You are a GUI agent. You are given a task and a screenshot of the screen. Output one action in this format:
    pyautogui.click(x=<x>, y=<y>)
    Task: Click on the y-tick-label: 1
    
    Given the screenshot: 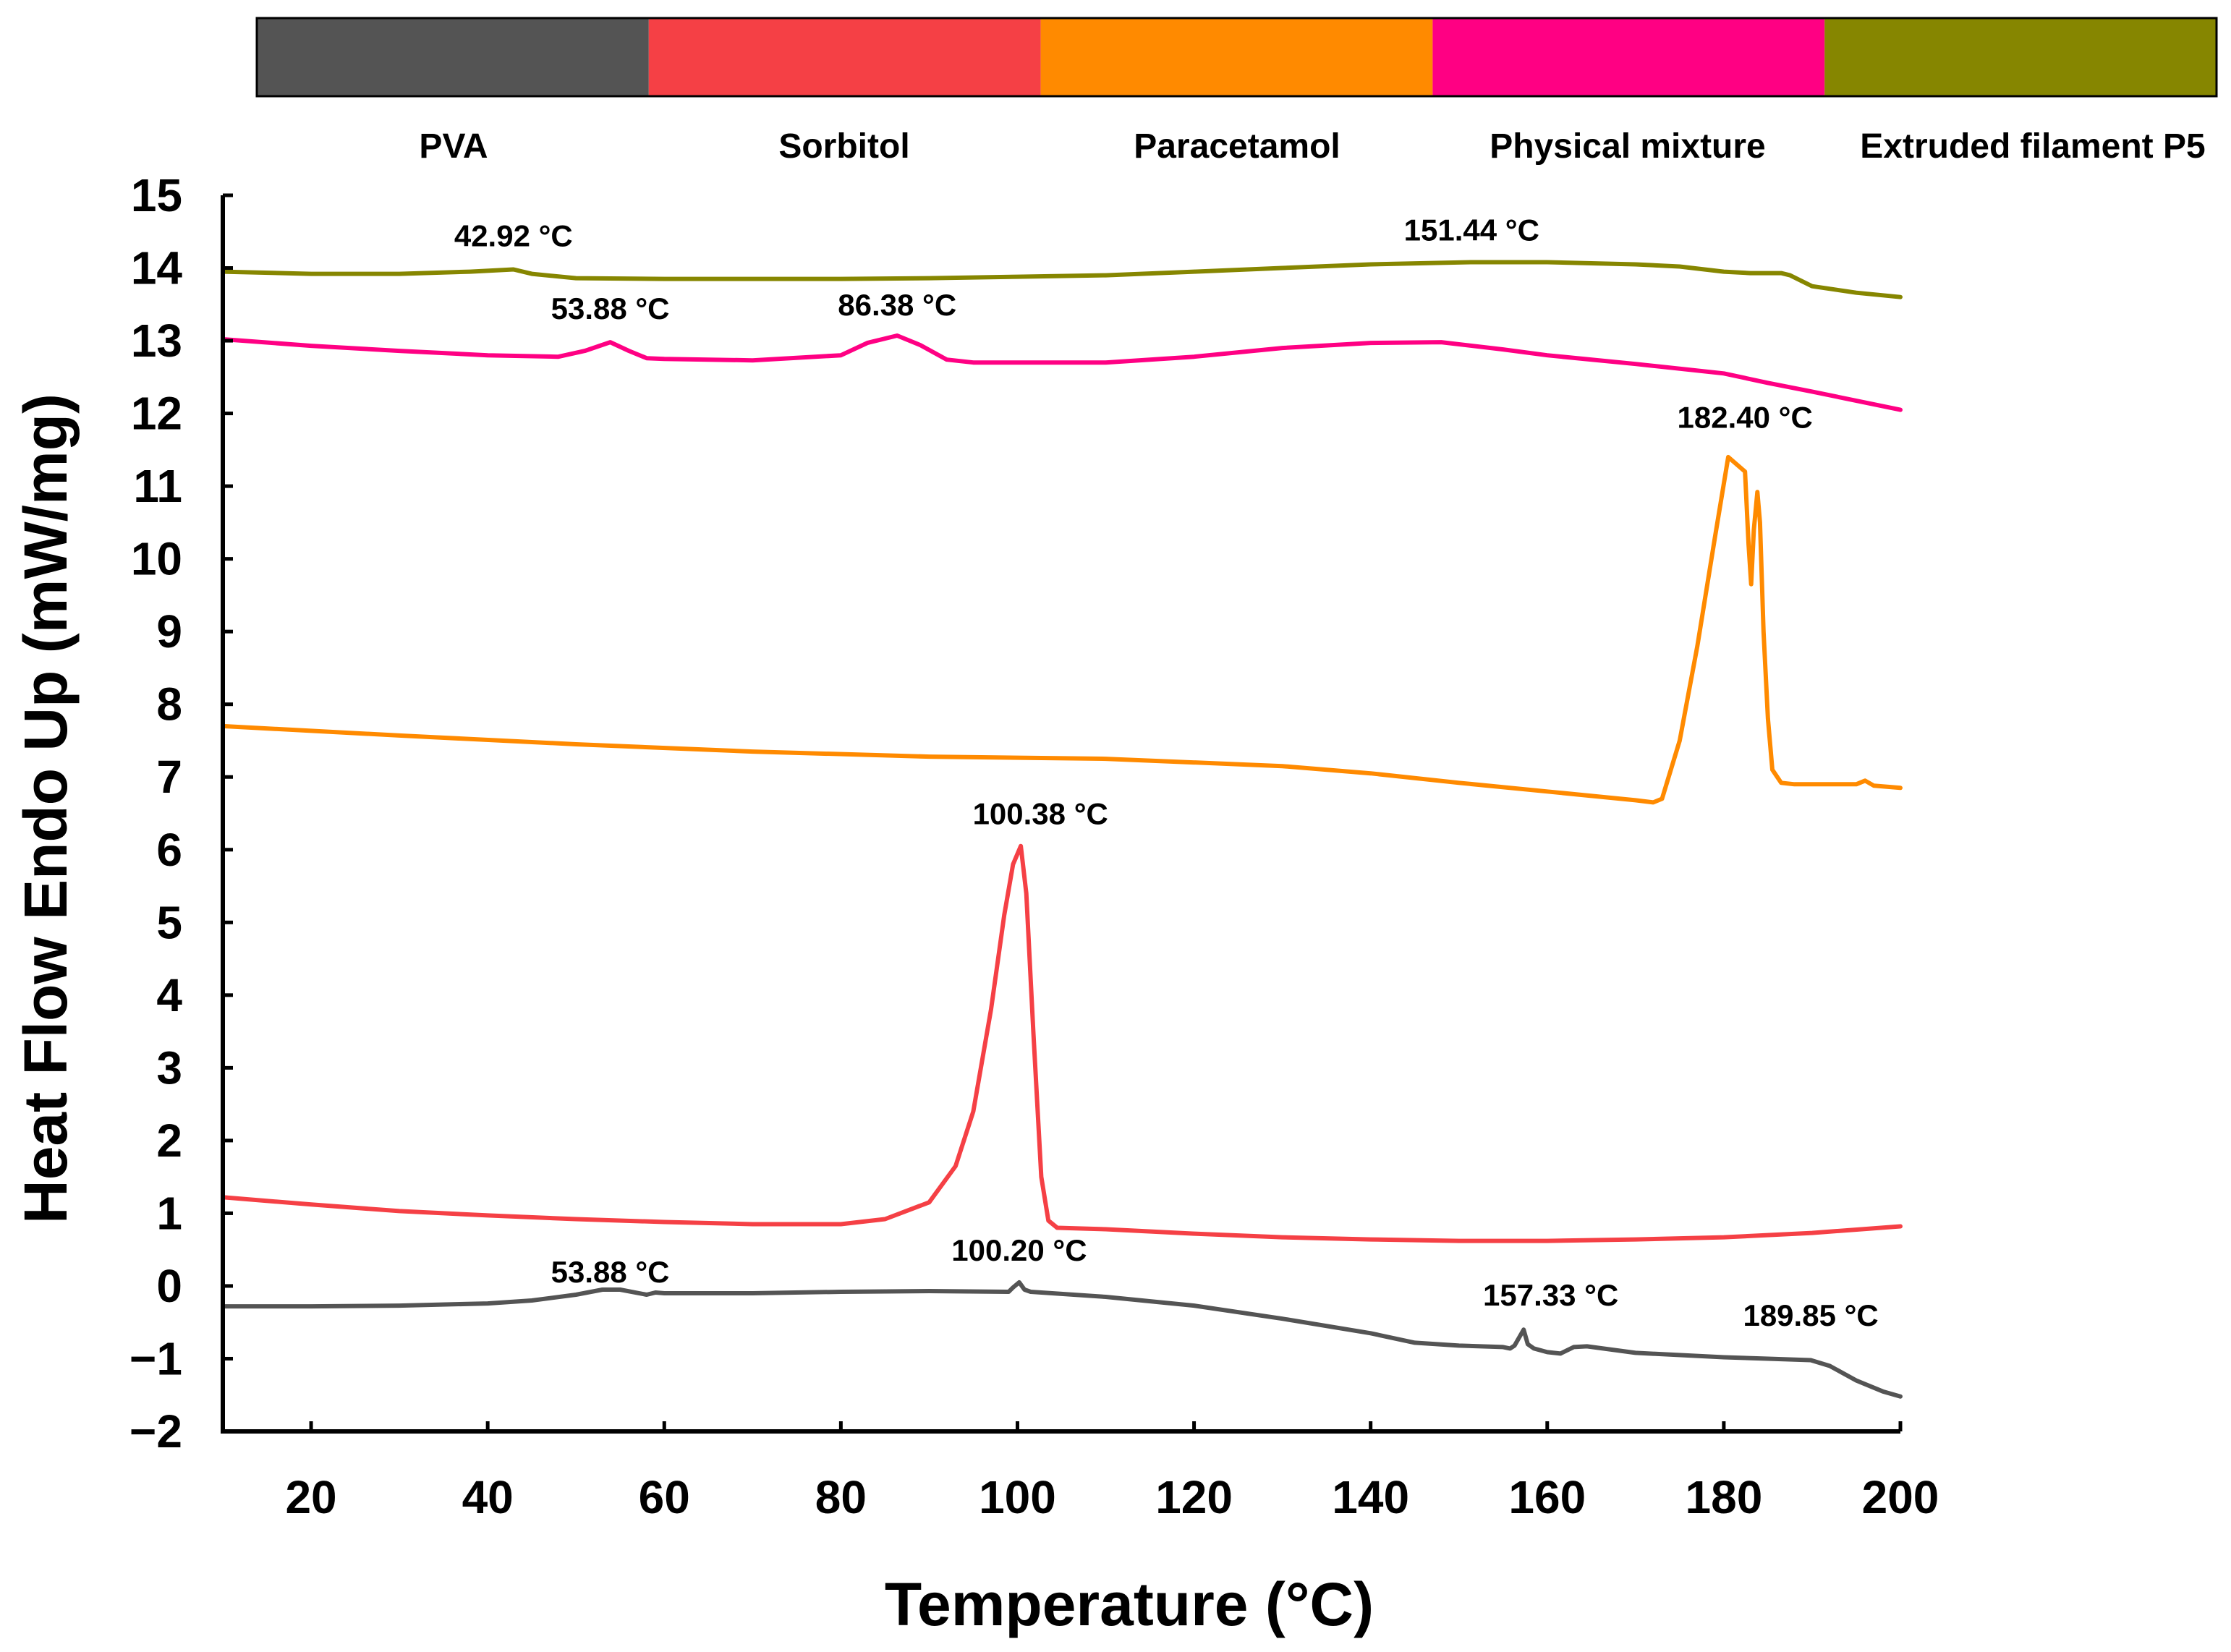 What is the action you would take?
    pyautogui.click(x=169, y=1213)
    